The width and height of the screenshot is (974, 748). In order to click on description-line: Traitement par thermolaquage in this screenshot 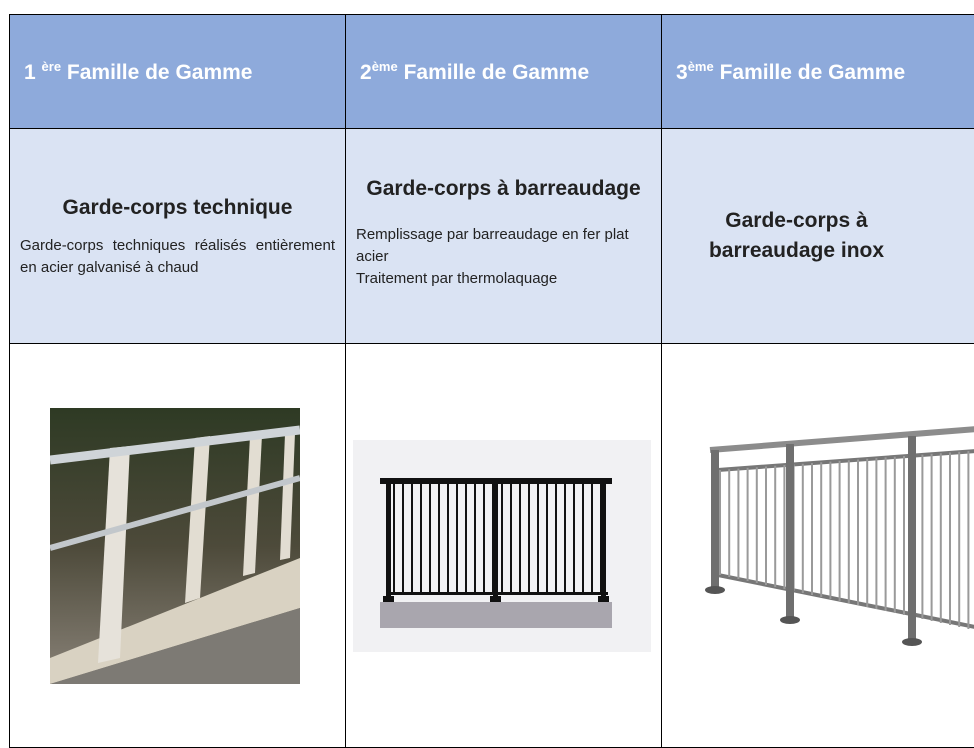, I will do `click(457, 278)`.